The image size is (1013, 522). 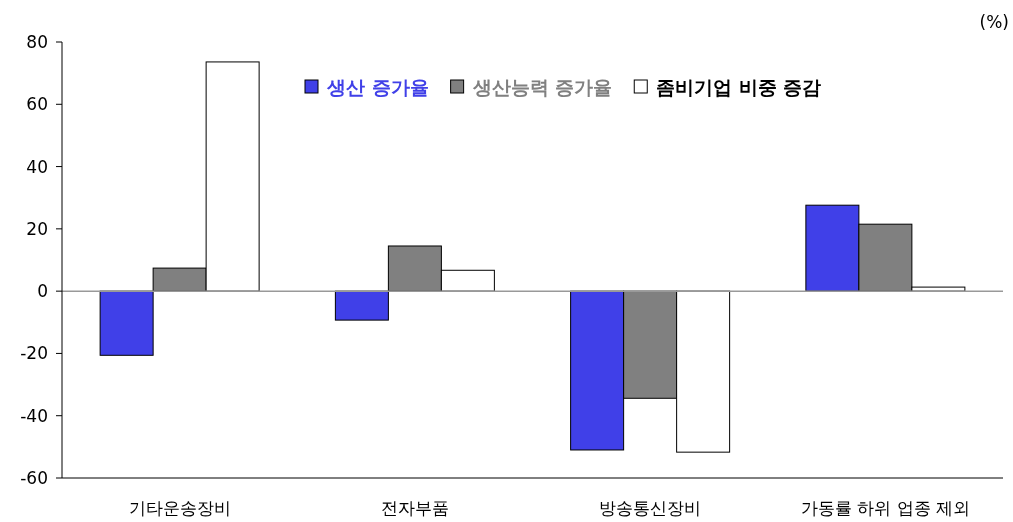 What do you see at coordinates (42, 291) in the screenshot?
I see `y-tick-label: 0` at bounding box center [42, 291].